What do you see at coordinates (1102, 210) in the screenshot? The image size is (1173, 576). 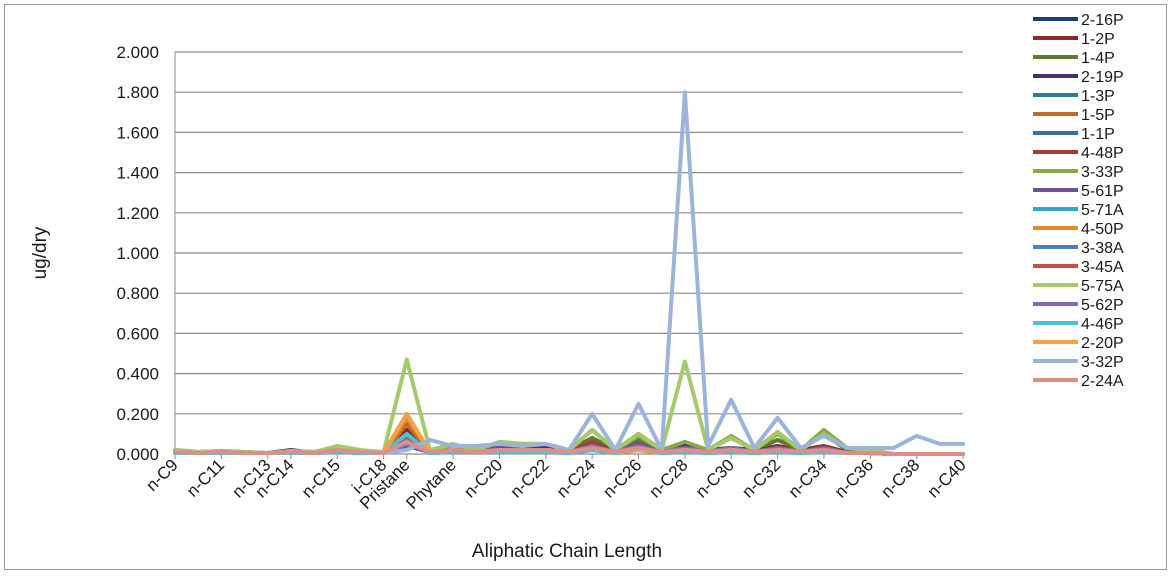 I see `legend-label: 5-71A` at bounding box center [1102, 210].